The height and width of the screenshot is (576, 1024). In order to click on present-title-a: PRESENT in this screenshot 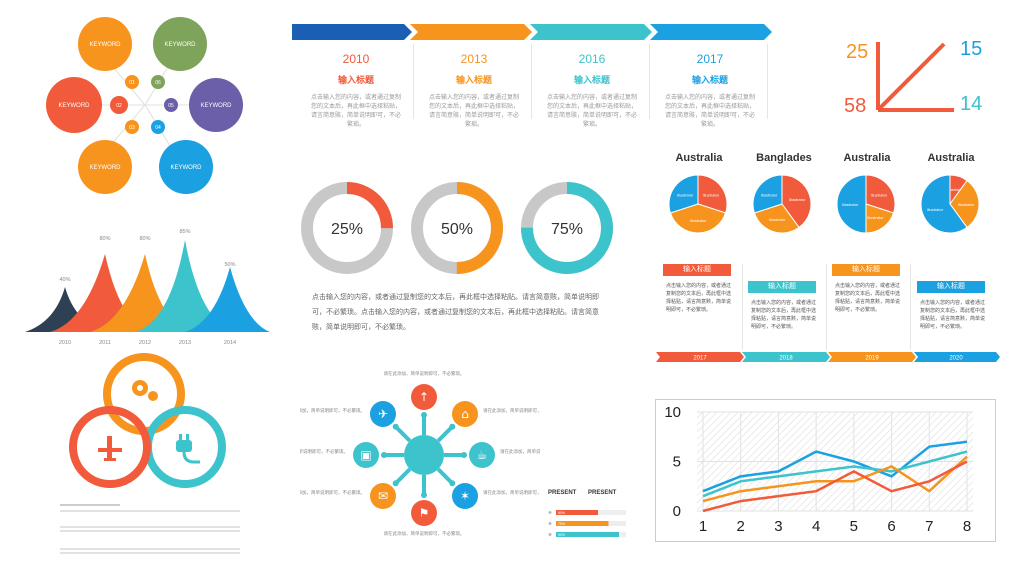, I will do `click(562, 493)`.